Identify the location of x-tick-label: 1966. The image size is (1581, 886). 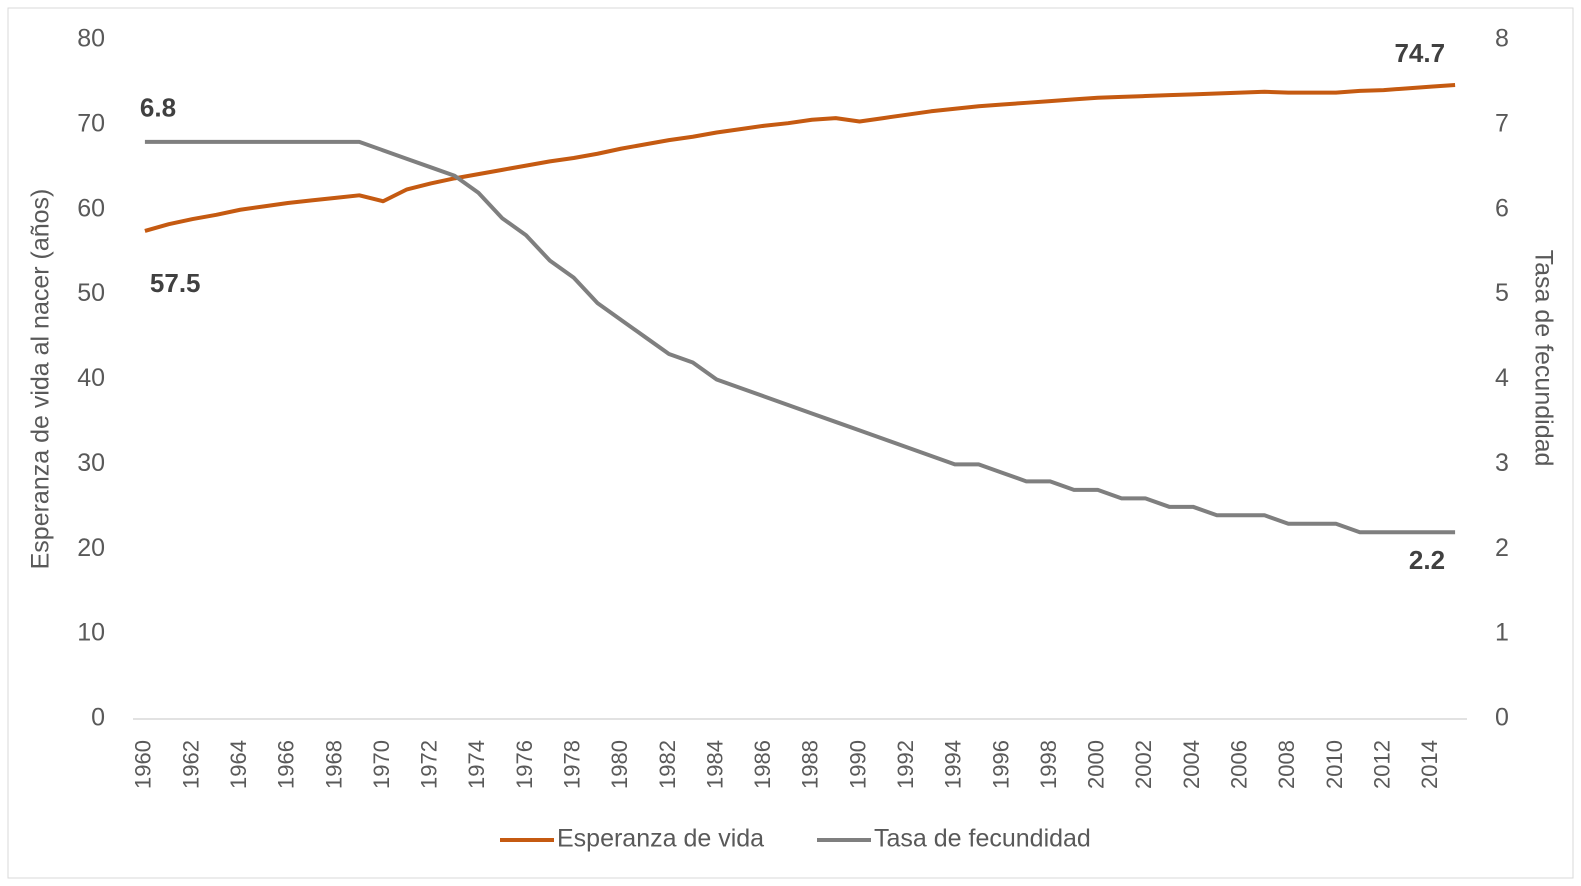
(286, 764).